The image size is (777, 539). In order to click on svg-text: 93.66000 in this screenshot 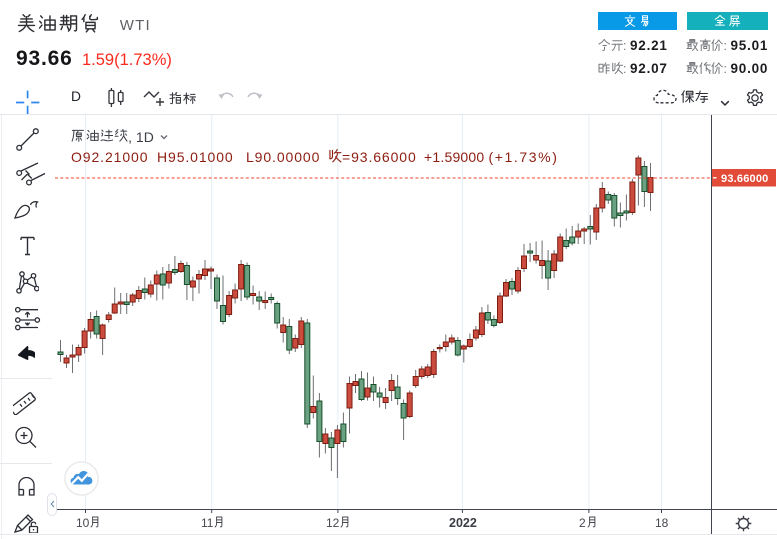, I will do `click(744, 179)`.